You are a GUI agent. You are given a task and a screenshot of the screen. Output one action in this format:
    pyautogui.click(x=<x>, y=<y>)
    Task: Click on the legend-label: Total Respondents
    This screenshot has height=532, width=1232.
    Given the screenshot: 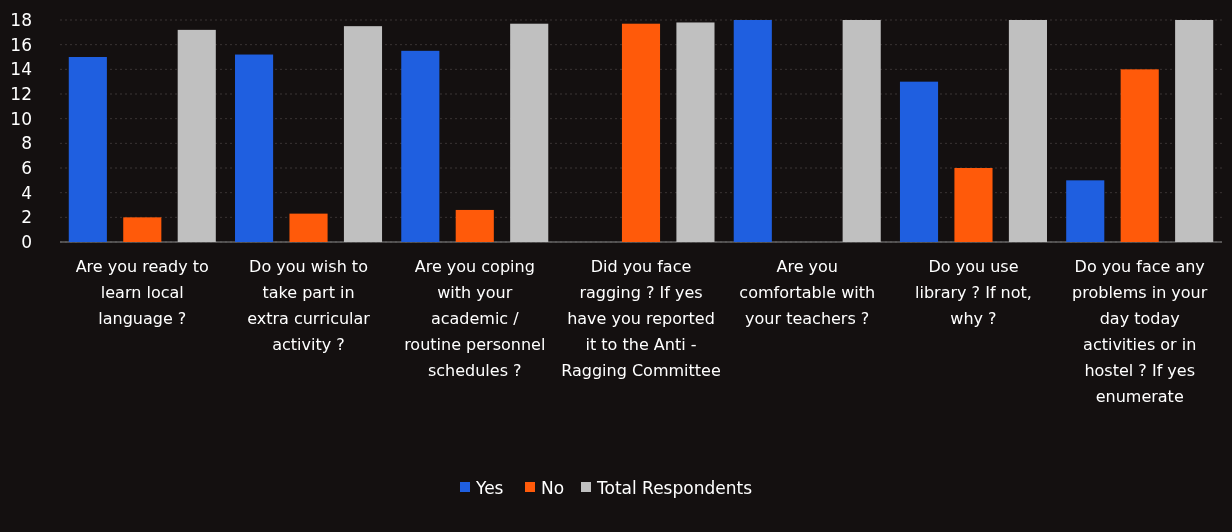 What is the action you would take?
    pyautogui.click(x=674, y=487)
    